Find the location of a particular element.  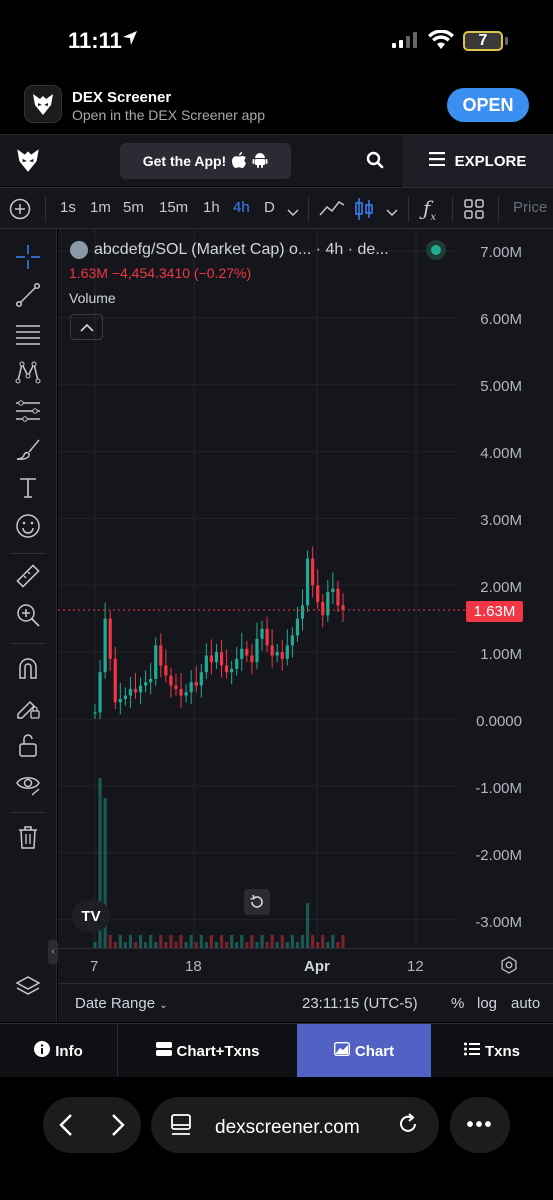

token-avatar-icon is located at coordinates (79, 250).